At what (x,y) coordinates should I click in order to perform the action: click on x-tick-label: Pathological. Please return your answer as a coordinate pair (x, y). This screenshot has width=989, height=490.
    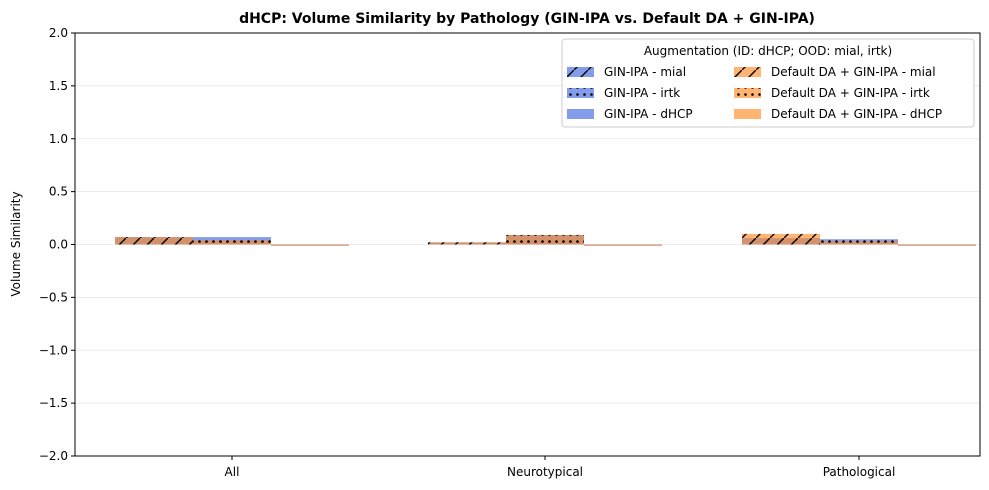
    Looking at the image, I should click on (859, 472).